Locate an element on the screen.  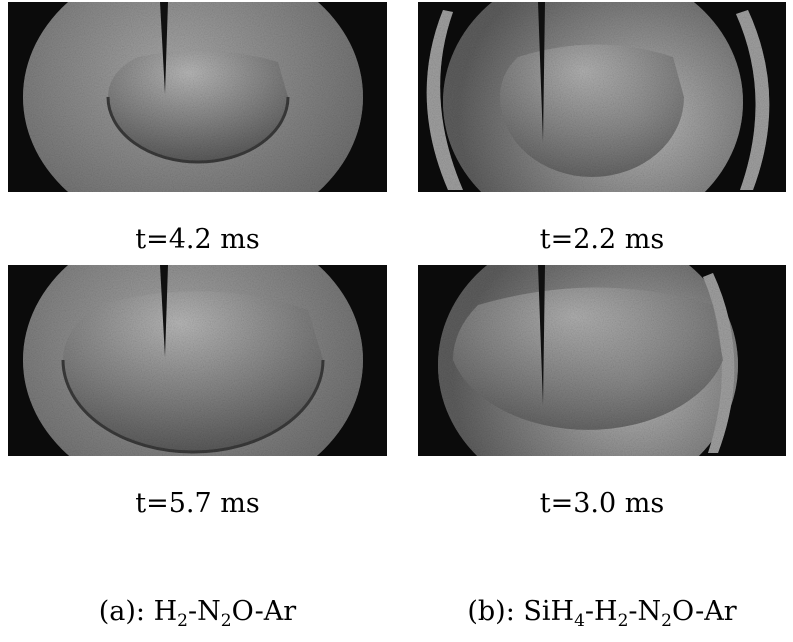
time-label-b2: t=3.0 ms is located at coordinates (602, 503).